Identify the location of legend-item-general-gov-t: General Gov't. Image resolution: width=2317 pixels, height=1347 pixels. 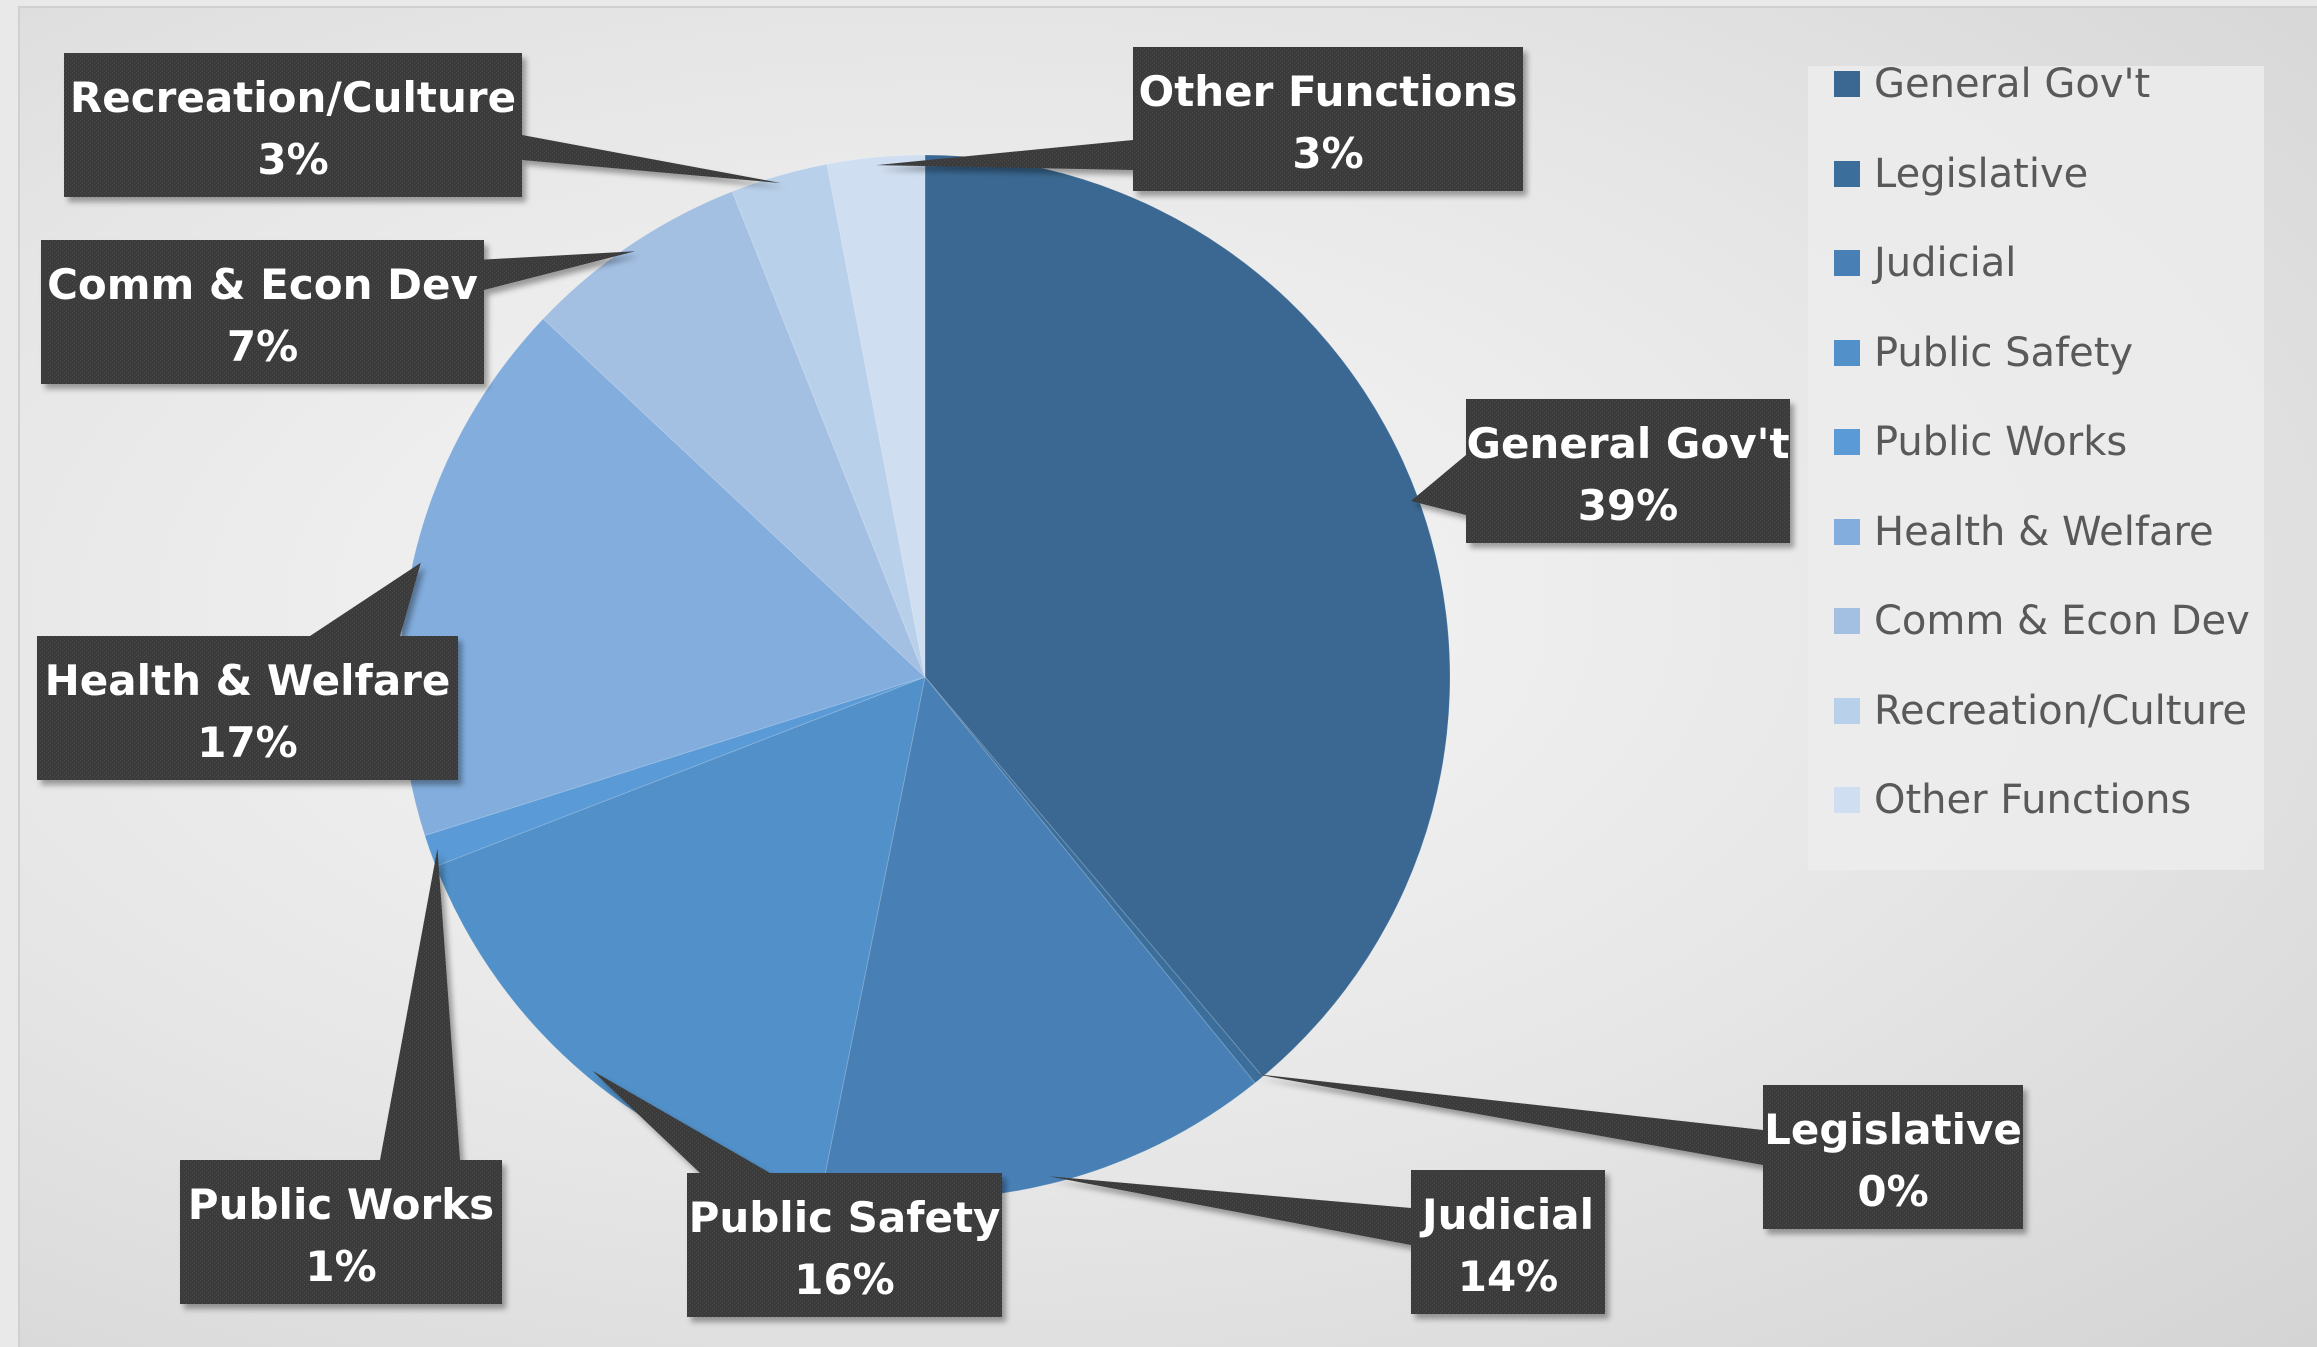
(1992, 84).